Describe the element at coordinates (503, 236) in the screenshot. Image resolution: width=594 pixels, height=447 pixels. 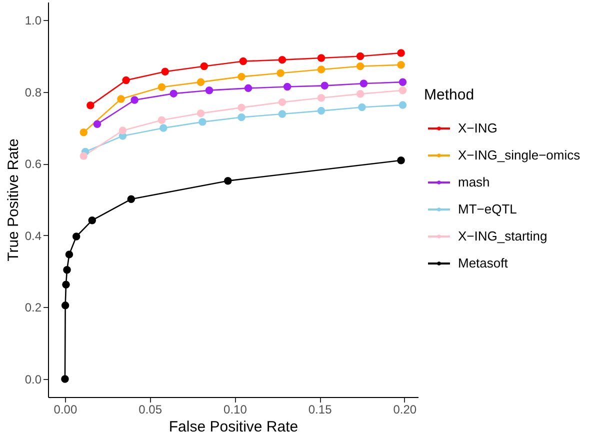
I see `legend-label: X−ING_starting` at that location.